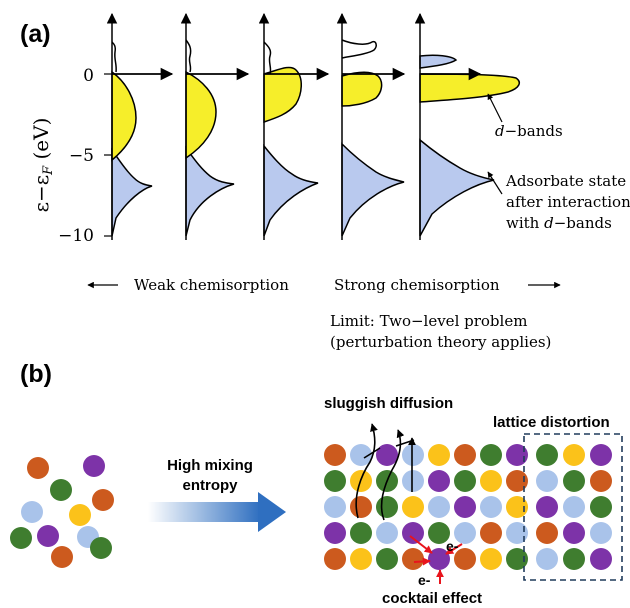 The width and height of the screenshot is (630, 608). Describe the element at coordinates (428, 321) in the screenshot. I see `limit-line1: Limit: Two−level problem` at that location.